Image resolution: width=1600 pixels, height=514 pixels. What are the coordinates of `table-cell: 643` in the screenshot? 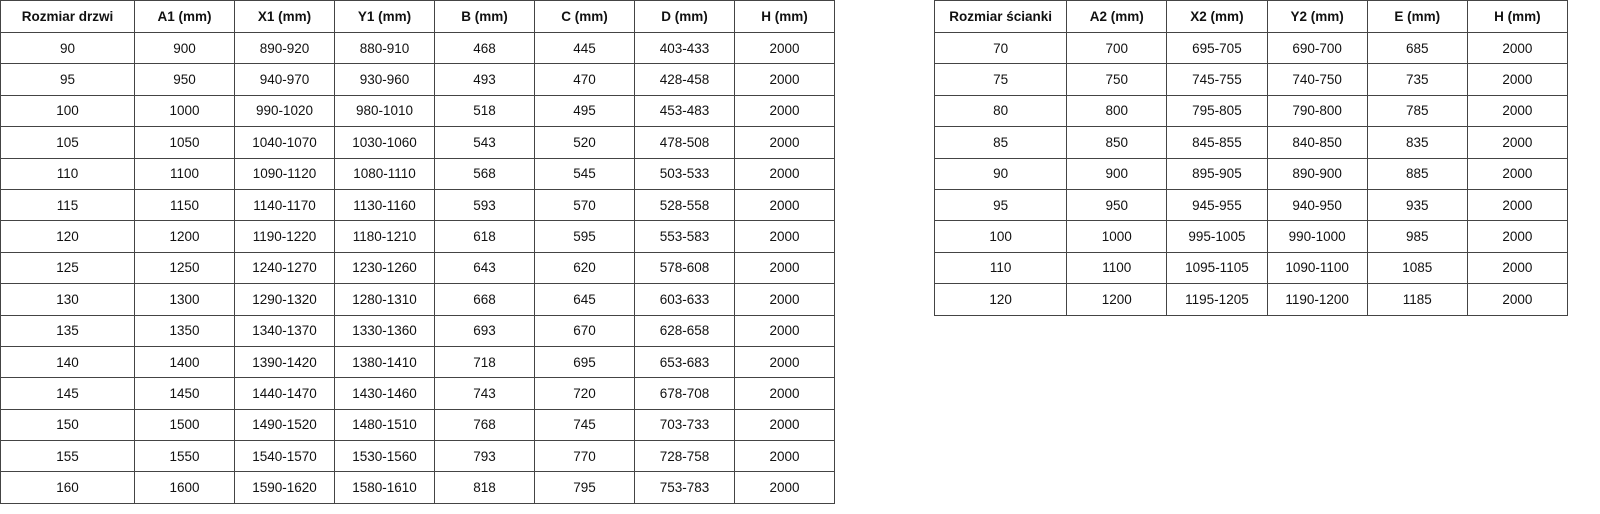 It's located at (484, 268).